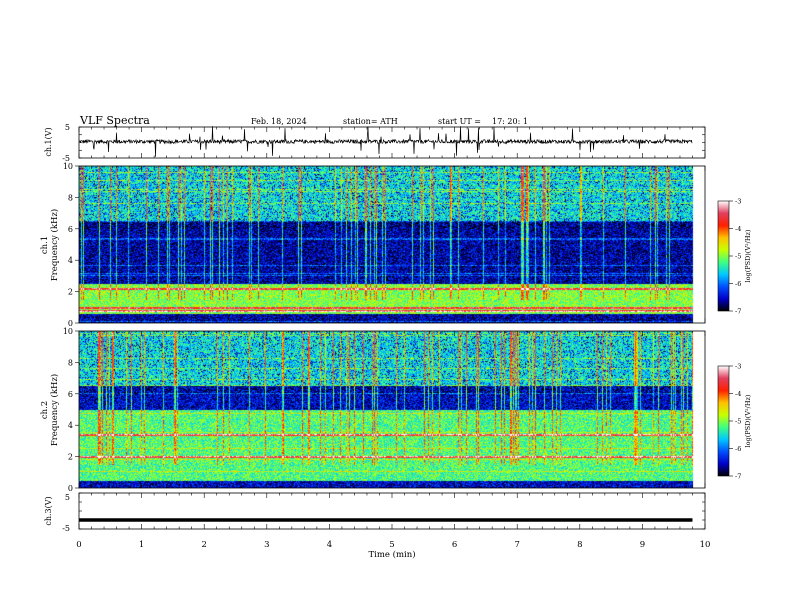  Describe the element at coordinates (385, 141) in the screenshot. I see `ch1-waveform-trace` at that location.